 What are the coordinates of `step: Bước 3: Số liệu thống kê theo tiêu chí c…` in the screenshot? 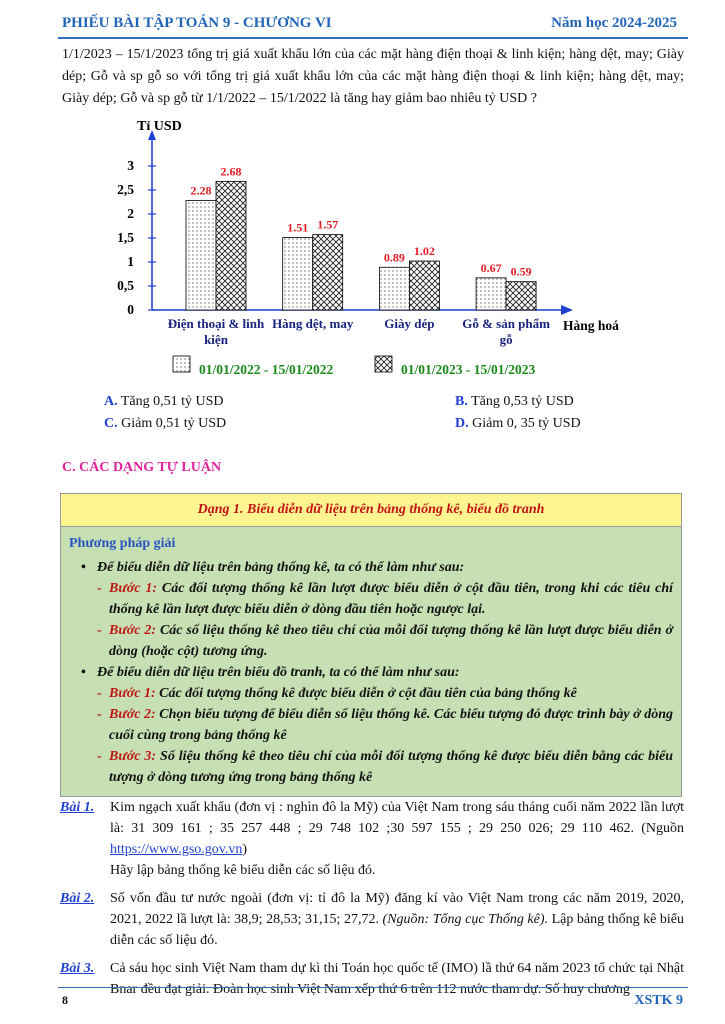 It's located at (384, 767).